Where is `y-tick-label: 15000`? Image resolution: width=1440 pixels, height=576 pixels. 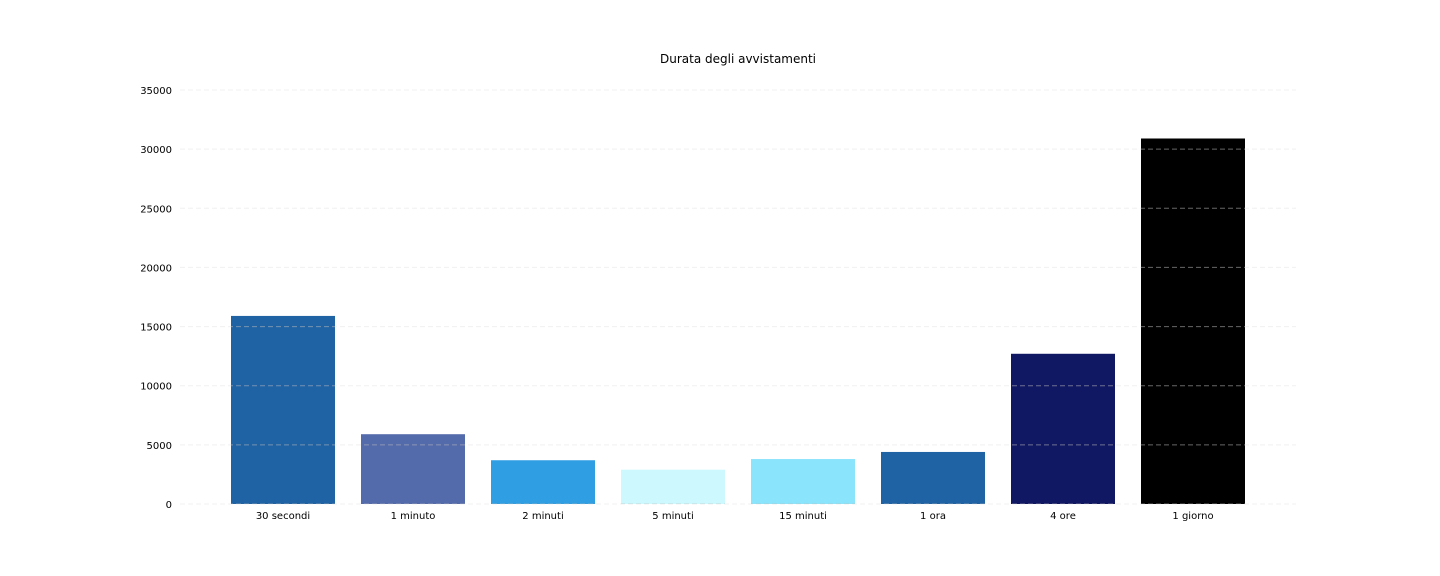
y-tick-label: 15000 is located at coordinates (156, 328).